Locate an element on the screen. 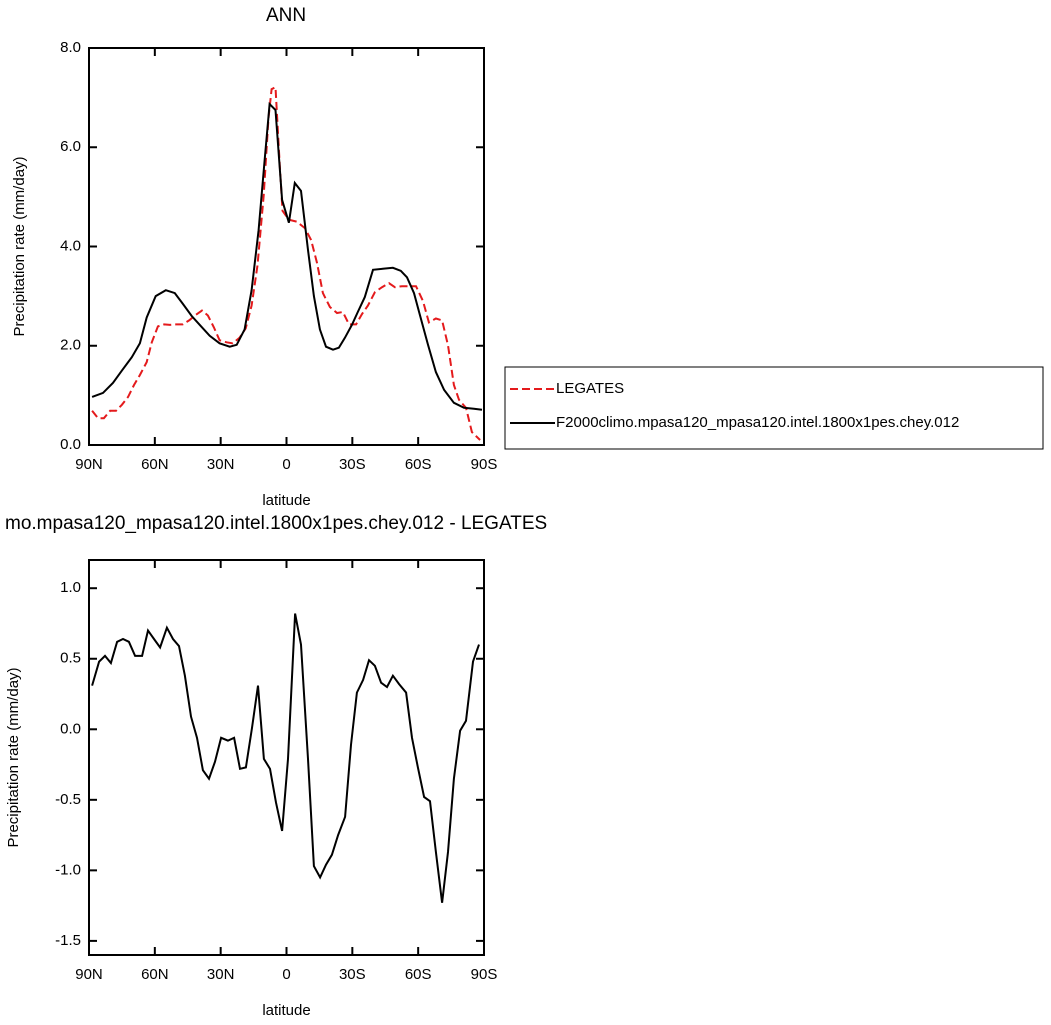 This screenshot has height=1025, width=1051. y-tick-label: -0.5 is located at coordinates (68, 799).